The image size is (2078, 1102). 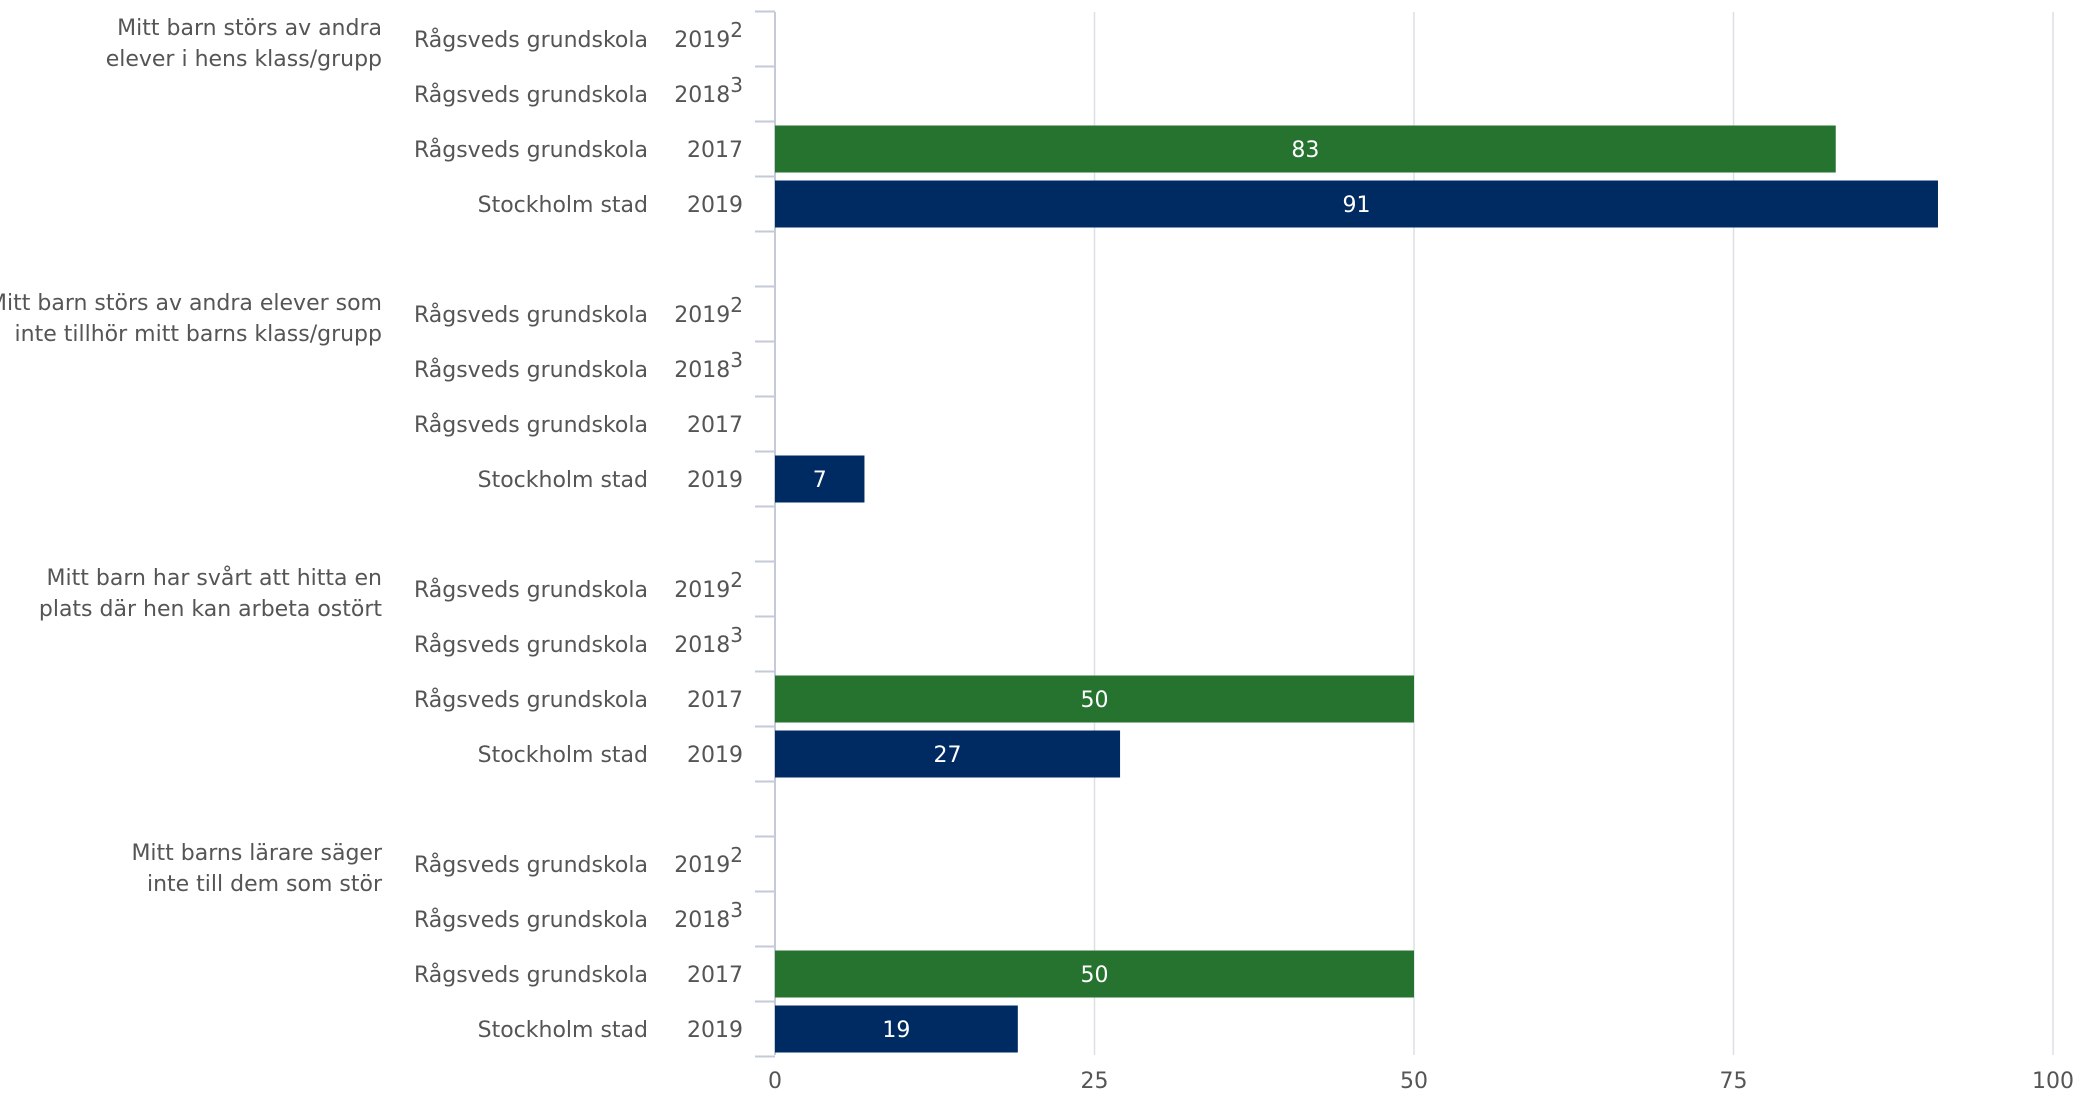 I want to click on group-label: elever i hens klass/grupp, so click(x=244, y=59).